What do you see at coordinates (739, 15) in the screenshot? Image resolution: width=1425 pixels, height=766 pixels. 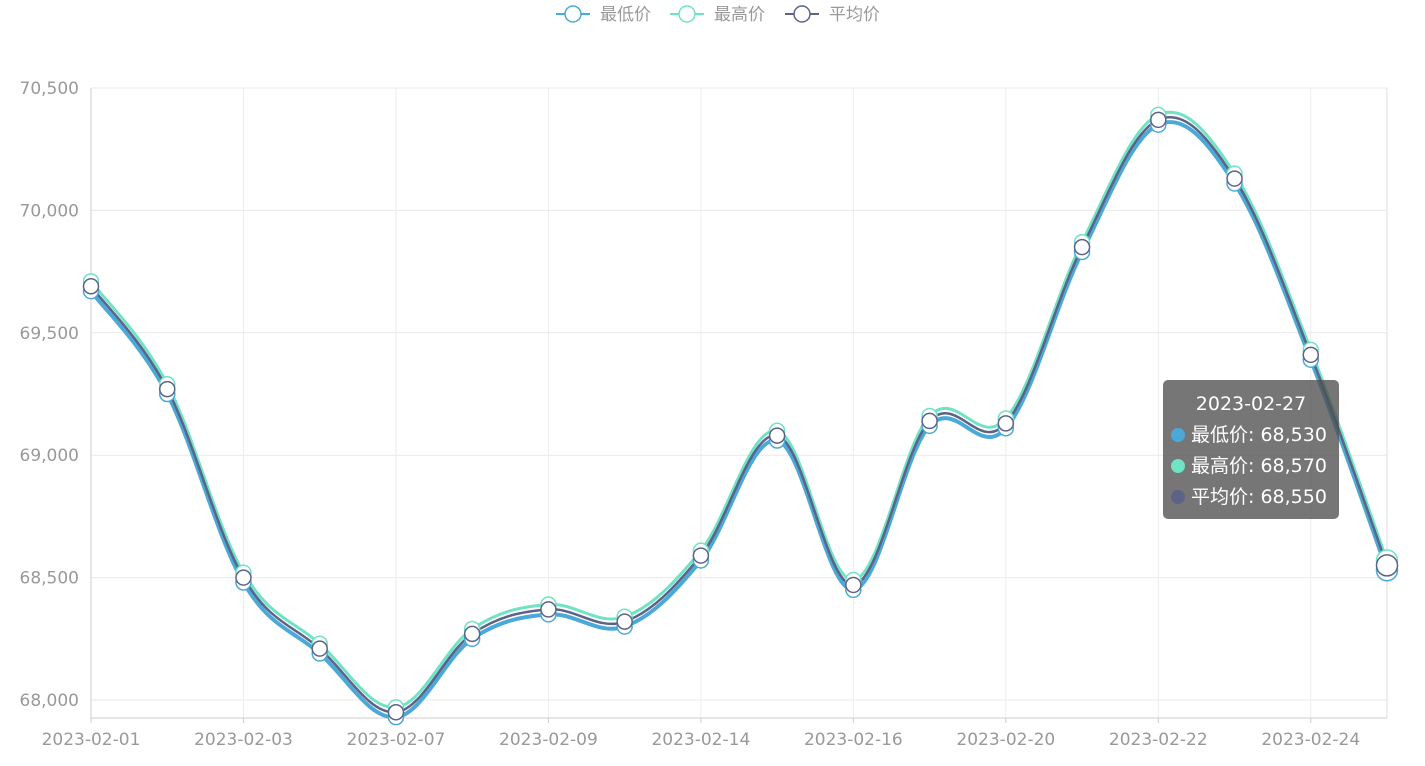 I see `legend-label: 最高价` at bounding box center [739, 15].